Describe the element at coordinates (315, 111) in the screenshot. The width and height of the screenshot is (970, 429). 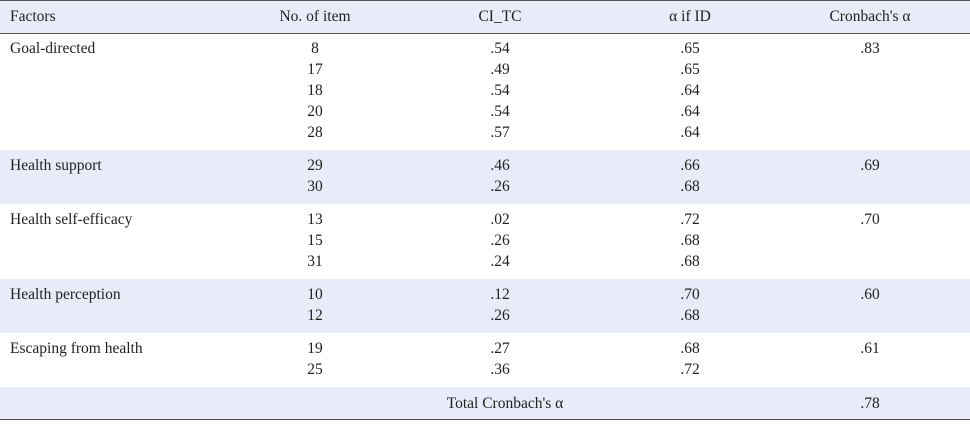
I see `item-cell: 20` at that location.